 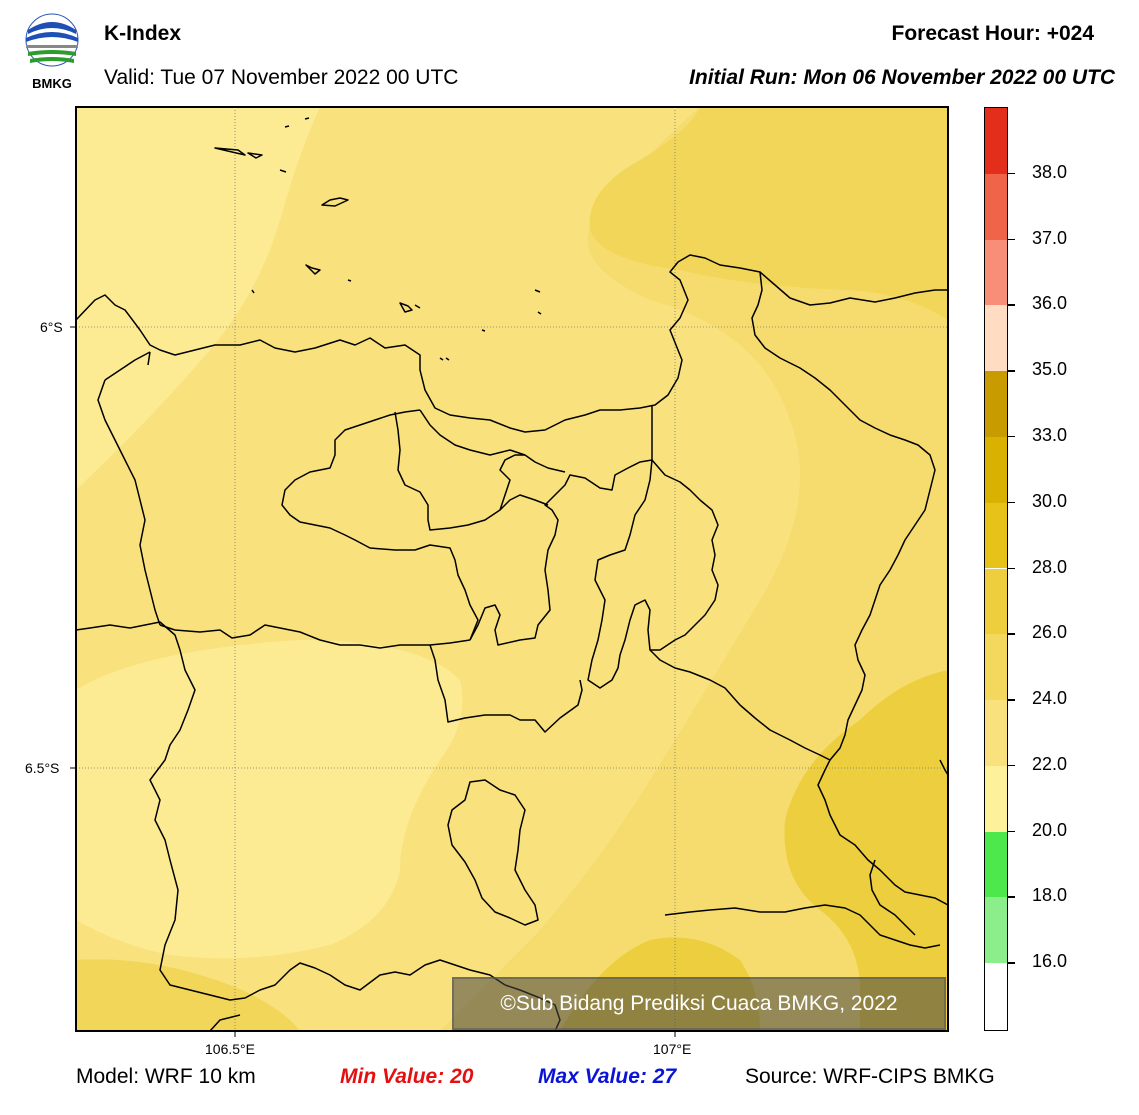 I want to click on colorbar-tick-label: 33.0, so click(x=1050, y=434).